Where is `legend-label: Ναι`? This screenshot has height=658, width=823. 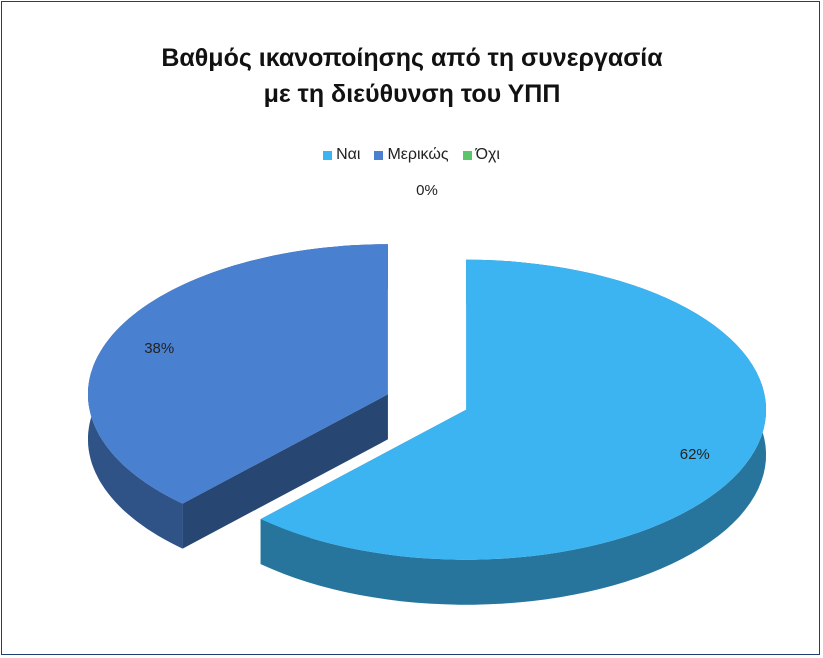 legend-label: Ναι is located at coordinates (348, 154).